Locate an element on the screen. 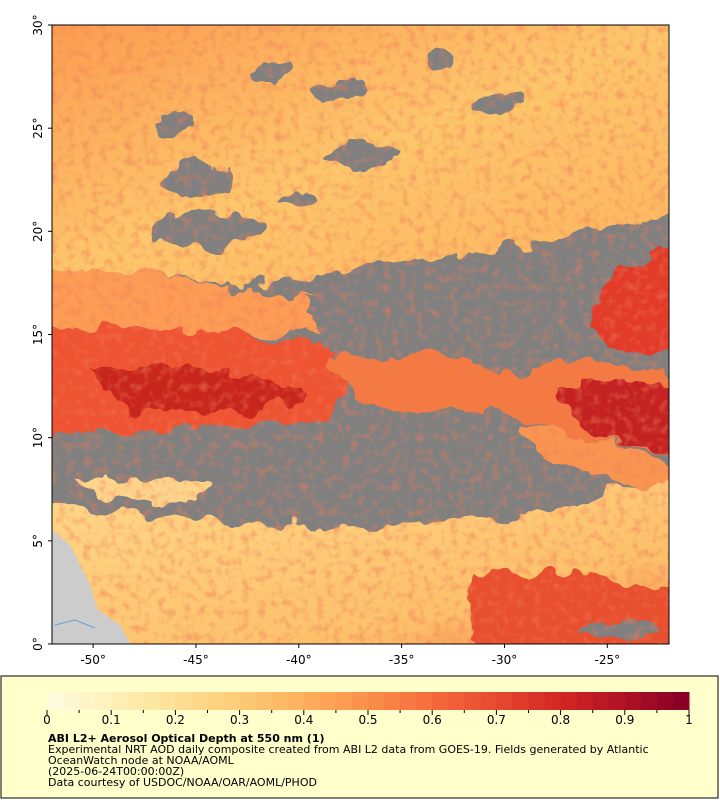 The width and height of the screenshot is (720, 804). colorbar-tick-label: 0.3 is located at coordinates (239, 720).